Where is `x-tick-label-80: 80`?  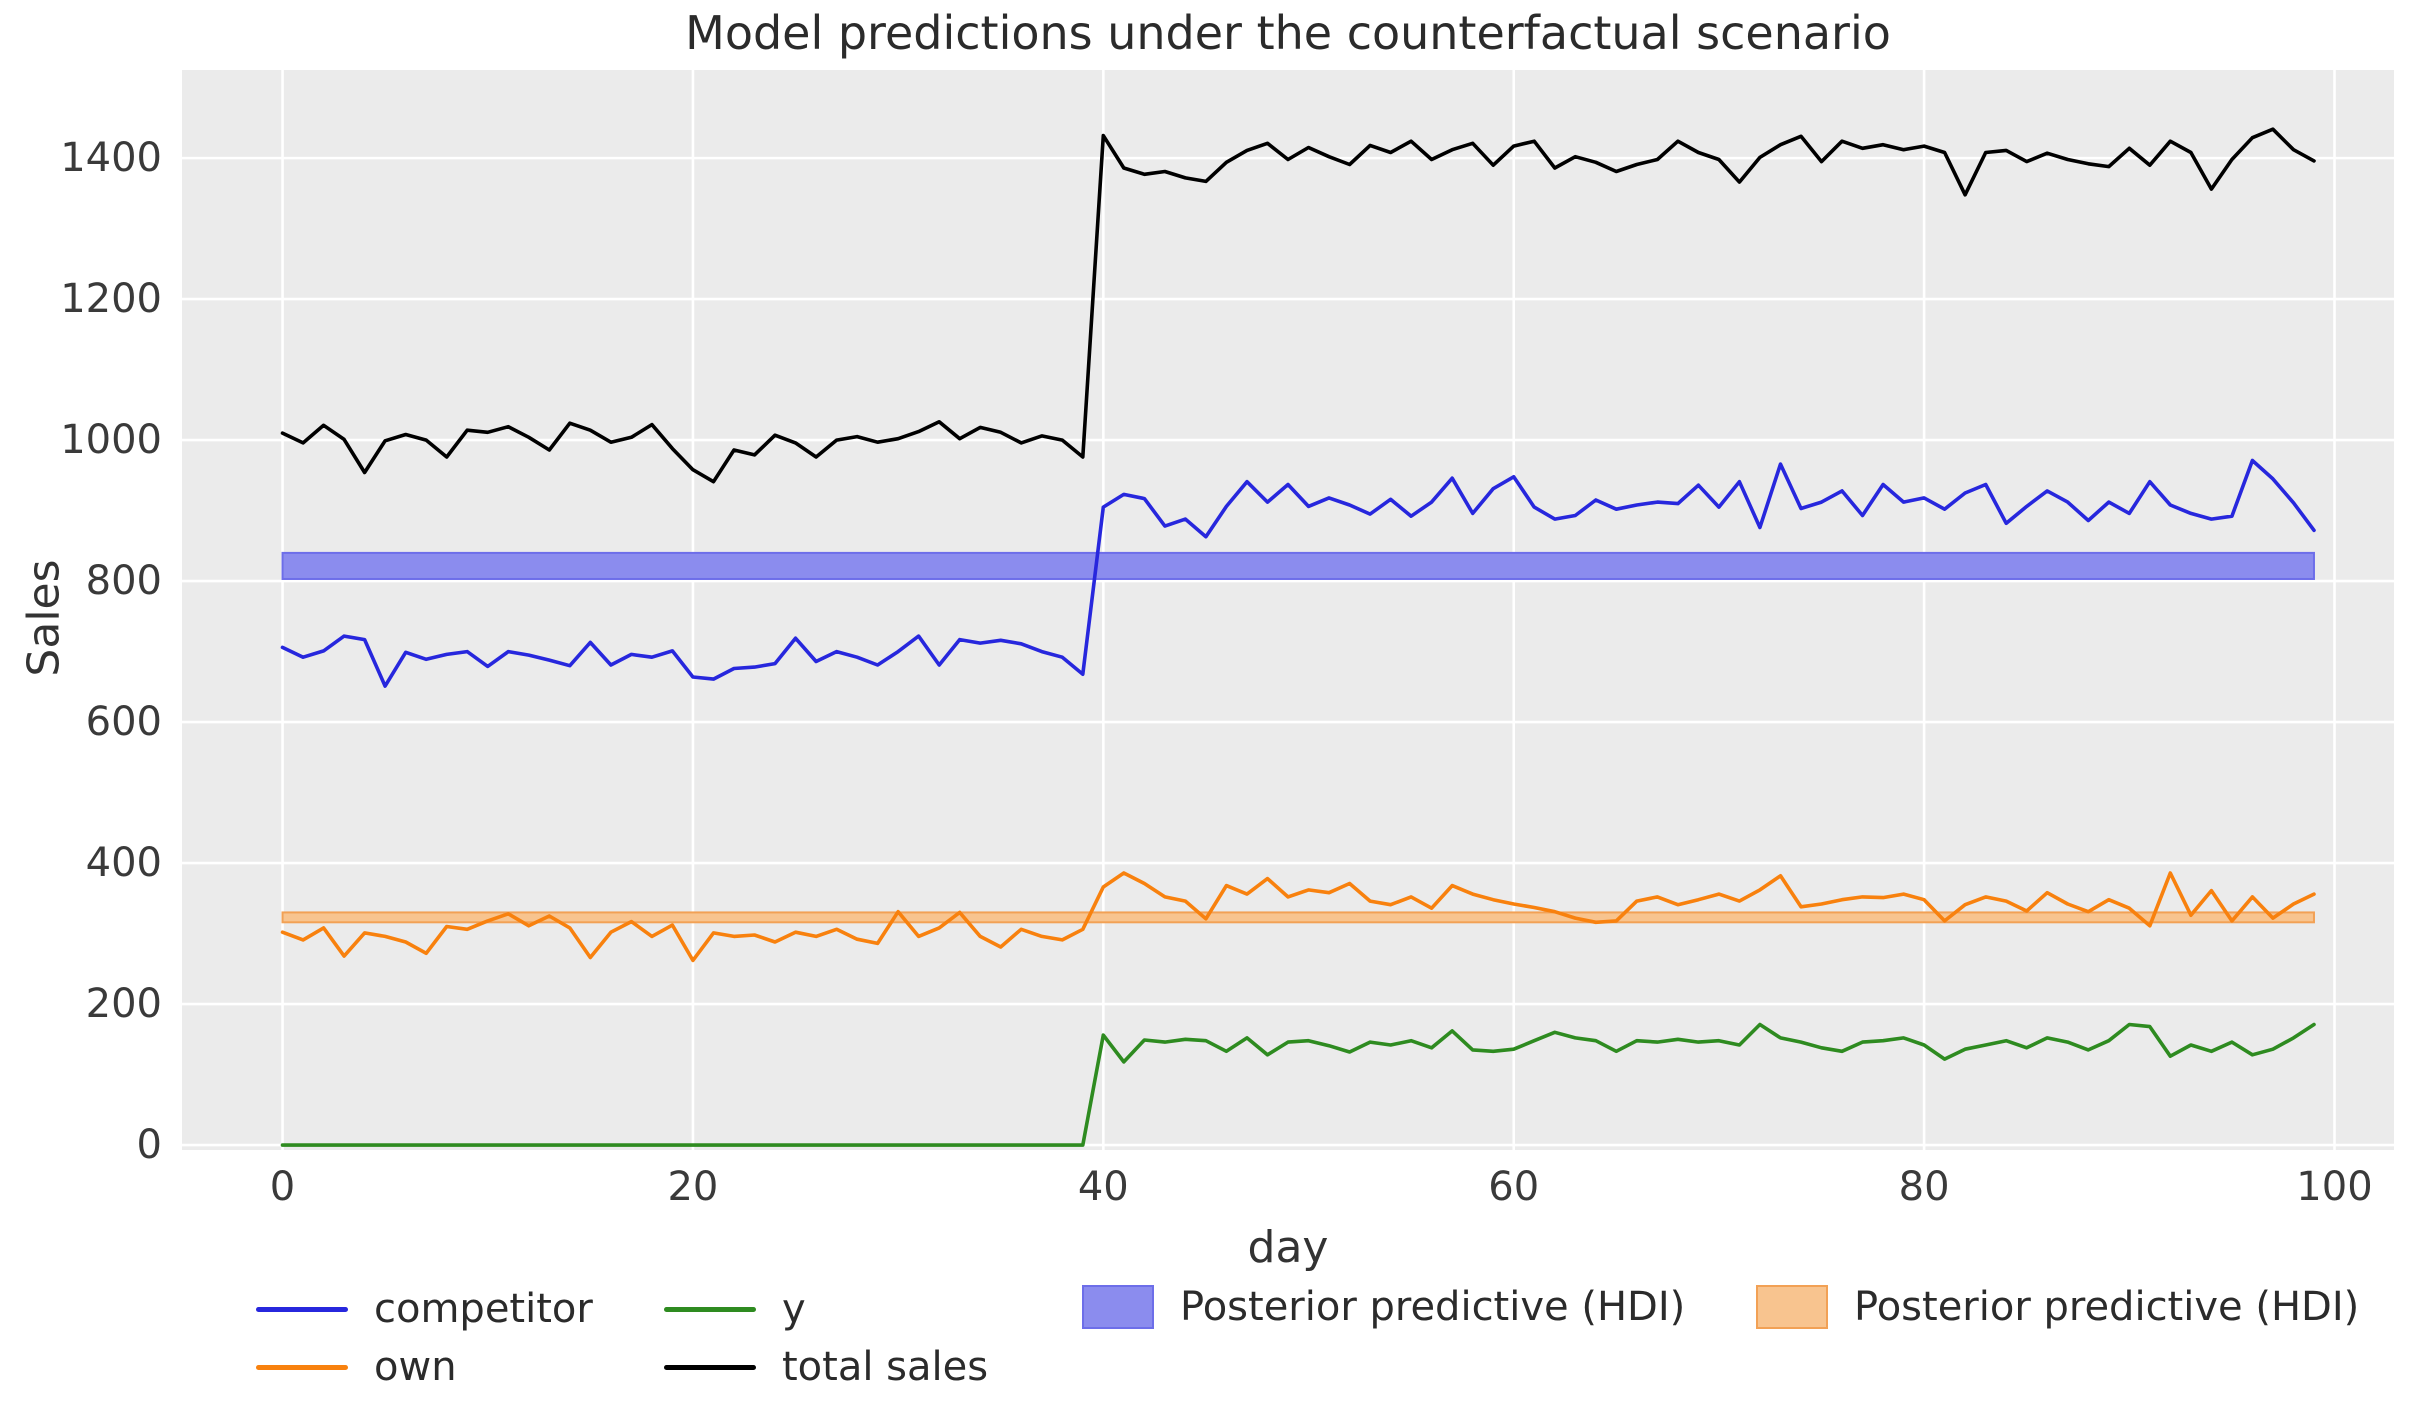
x-tick-label-80: 80 is located at coordinates (1924, 1187).